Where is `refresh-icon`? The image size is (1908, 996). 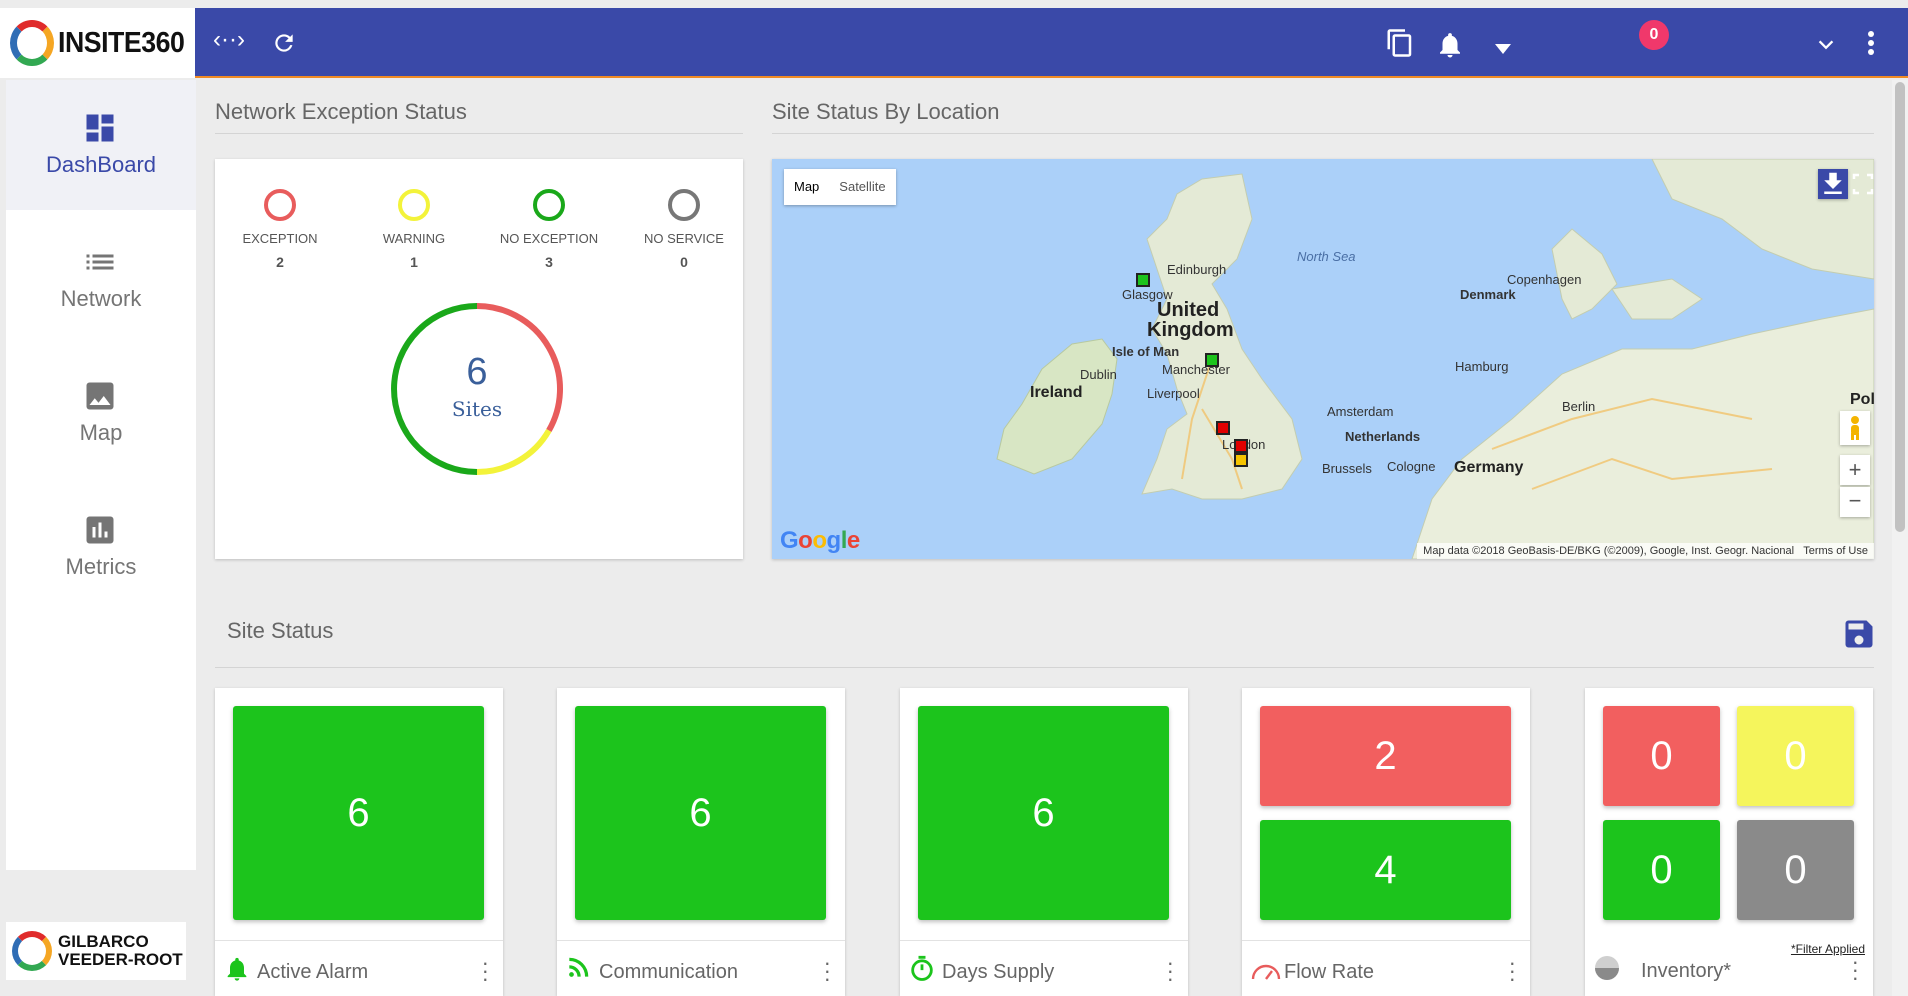
refresh-icon is located at coordinates (284, 43).